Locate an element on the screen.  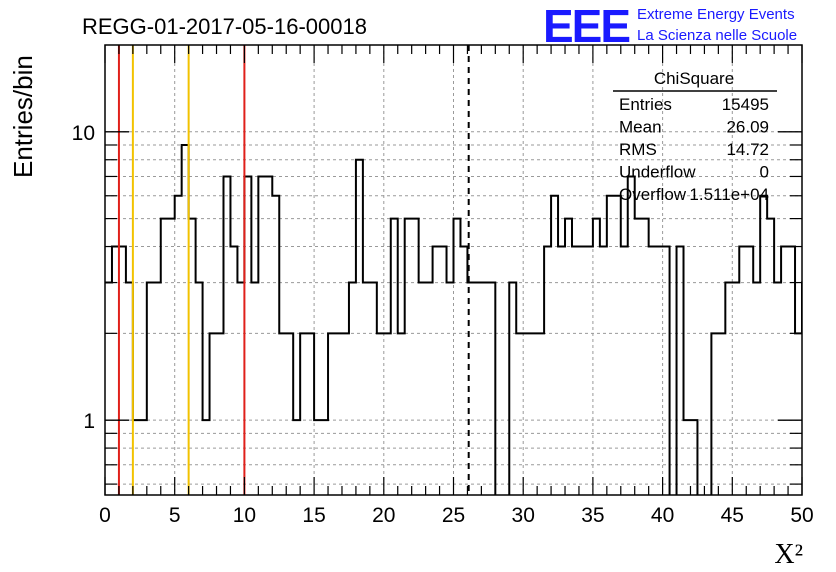
stats-label: Underflow is located at coordinates (657, 172).